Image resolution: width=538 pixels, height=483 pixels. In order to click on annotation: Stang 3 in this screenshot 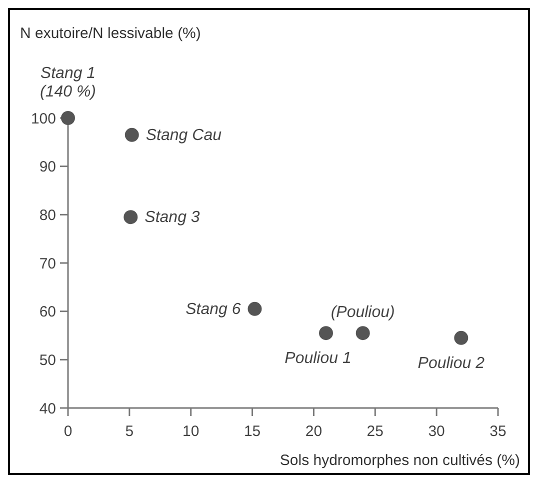, I will do `click(172, 217)`.